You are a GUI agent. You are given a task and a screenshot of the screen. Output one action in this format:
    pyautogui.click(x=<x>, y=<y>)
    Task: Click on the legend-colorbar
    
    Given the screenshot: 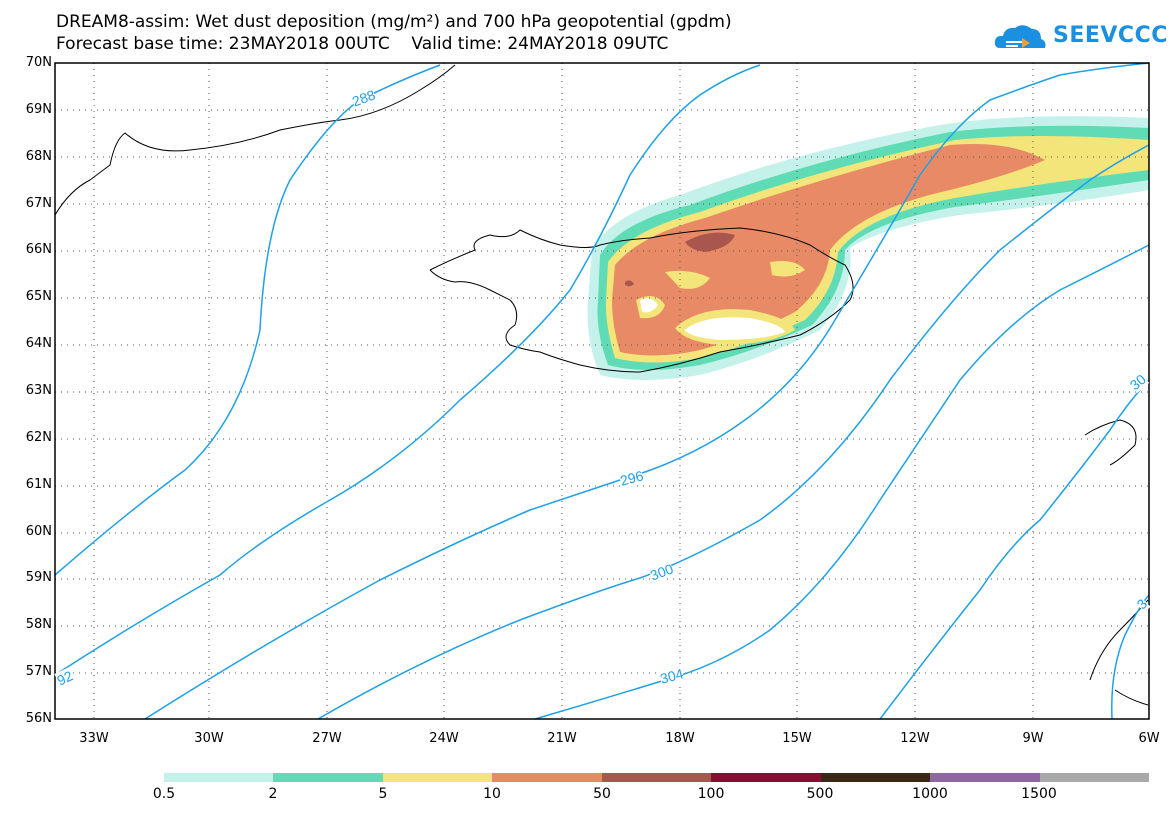 What is the action you would take?
    pyautogui.click(x=656, y=777)
    